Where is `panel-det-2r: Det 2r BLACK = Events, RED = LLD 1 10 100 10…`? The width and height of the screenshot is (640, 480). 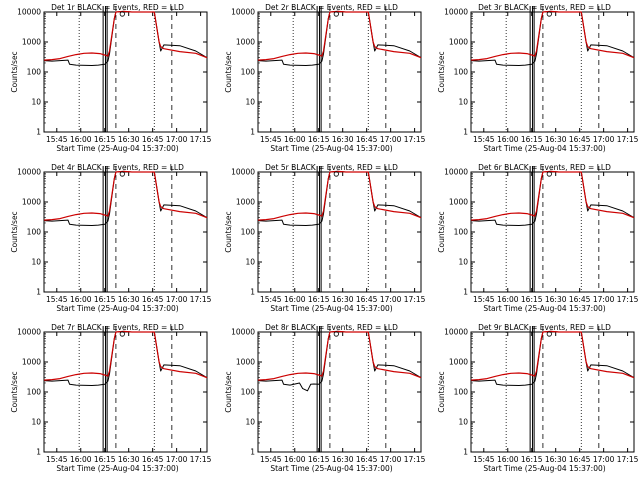 panel-det-2r: Det 2r BLACK = Events, RED = LLD 1 10 100 10… is located at coordinates (325, 78).